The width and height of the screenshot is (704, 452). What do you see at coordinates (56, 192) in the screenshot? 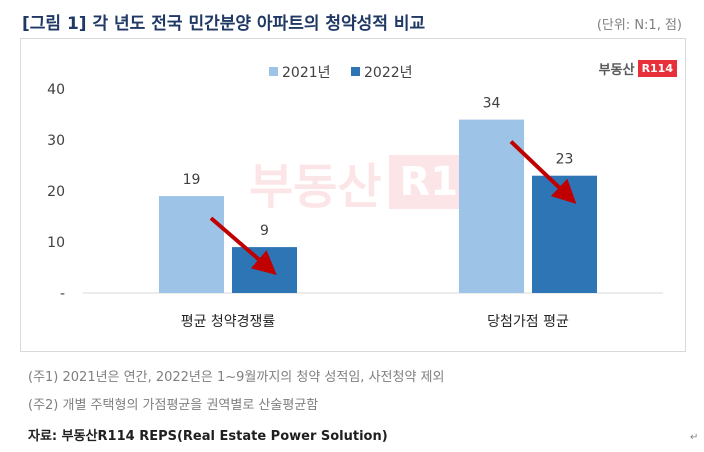
I see `y-tick-label: 20` at bounding box center [56, 192].